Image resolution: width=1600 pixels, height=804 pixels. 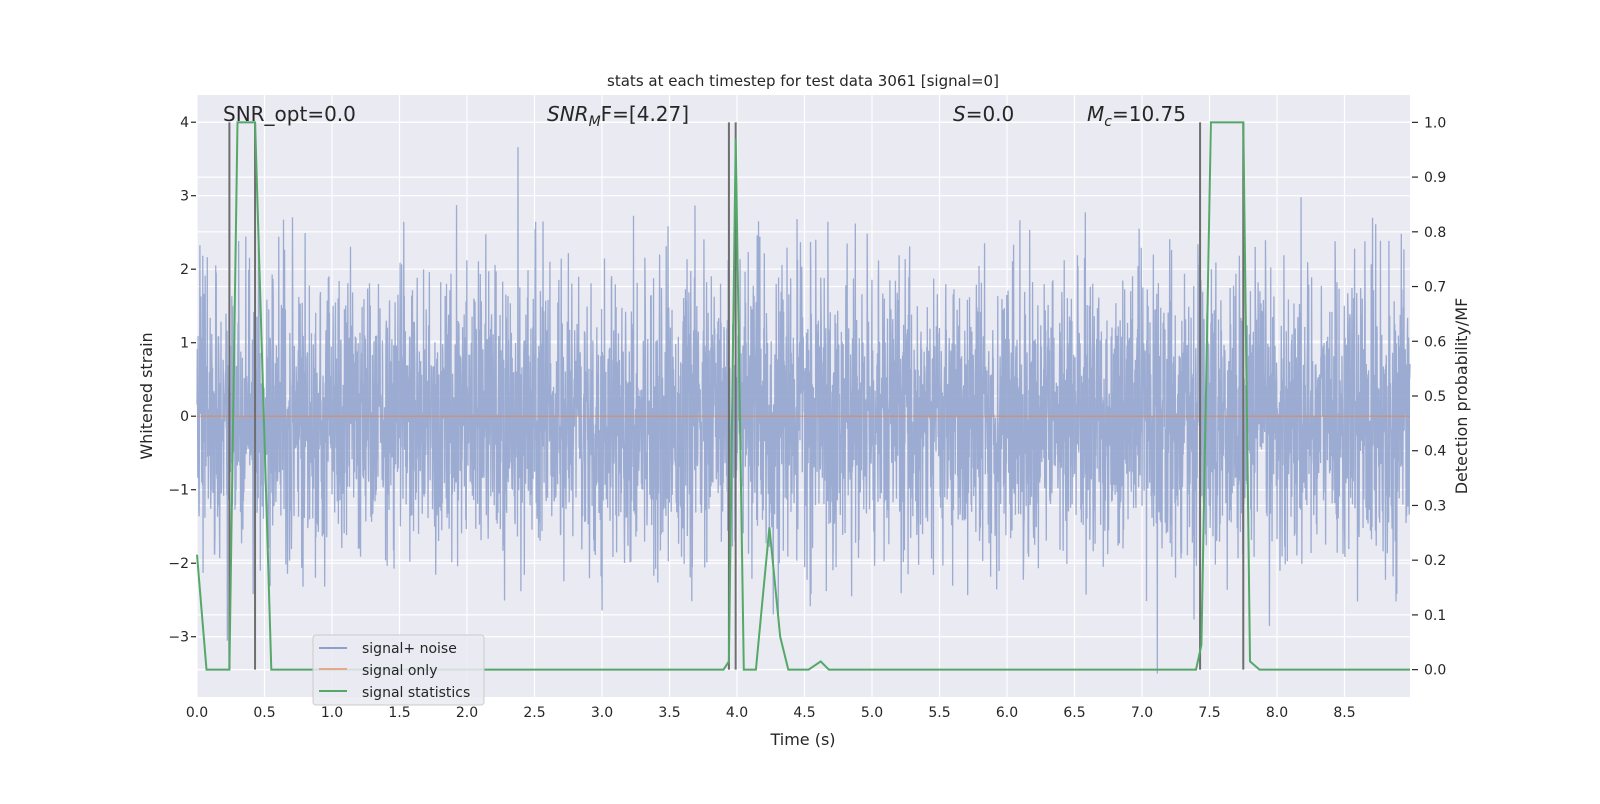 I want to click on y-tick-label: 0, so click(x=184, y=417).